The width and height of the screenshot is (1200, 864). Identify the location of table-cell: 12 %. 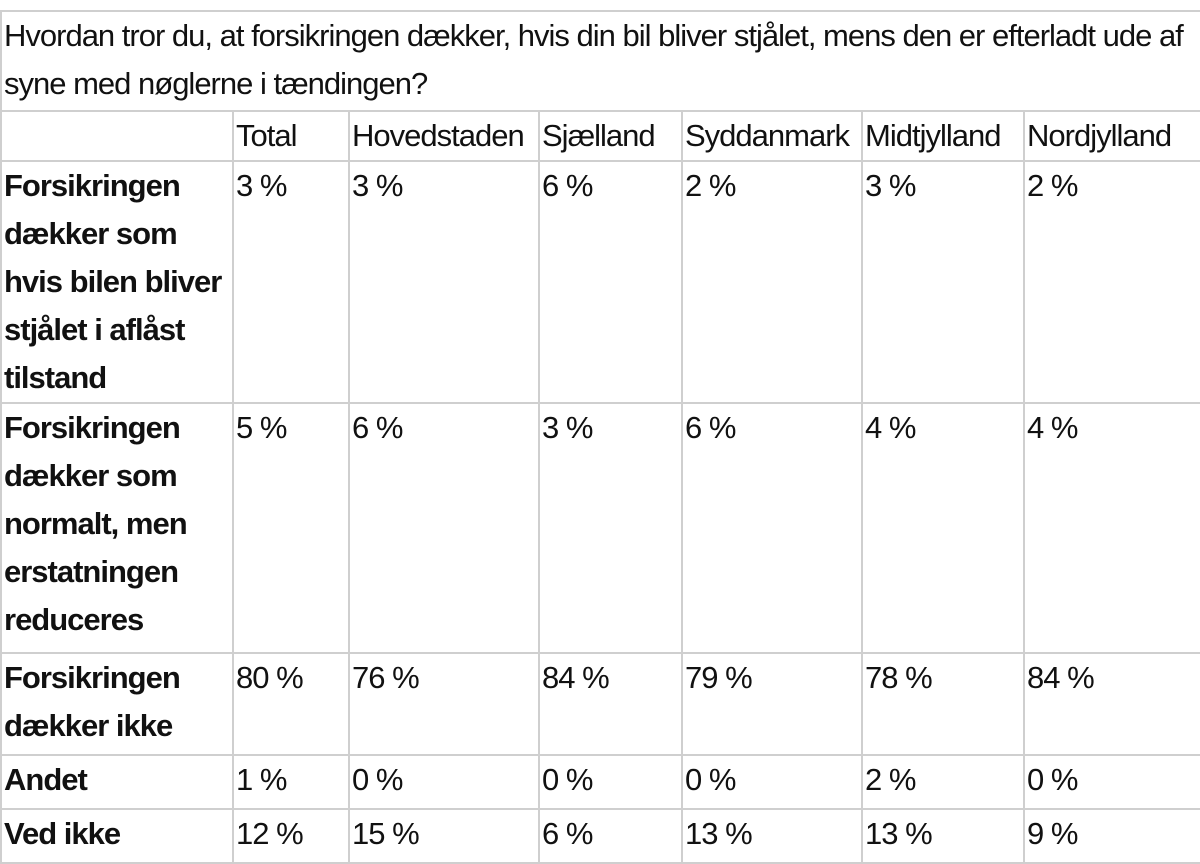
(291, 836).